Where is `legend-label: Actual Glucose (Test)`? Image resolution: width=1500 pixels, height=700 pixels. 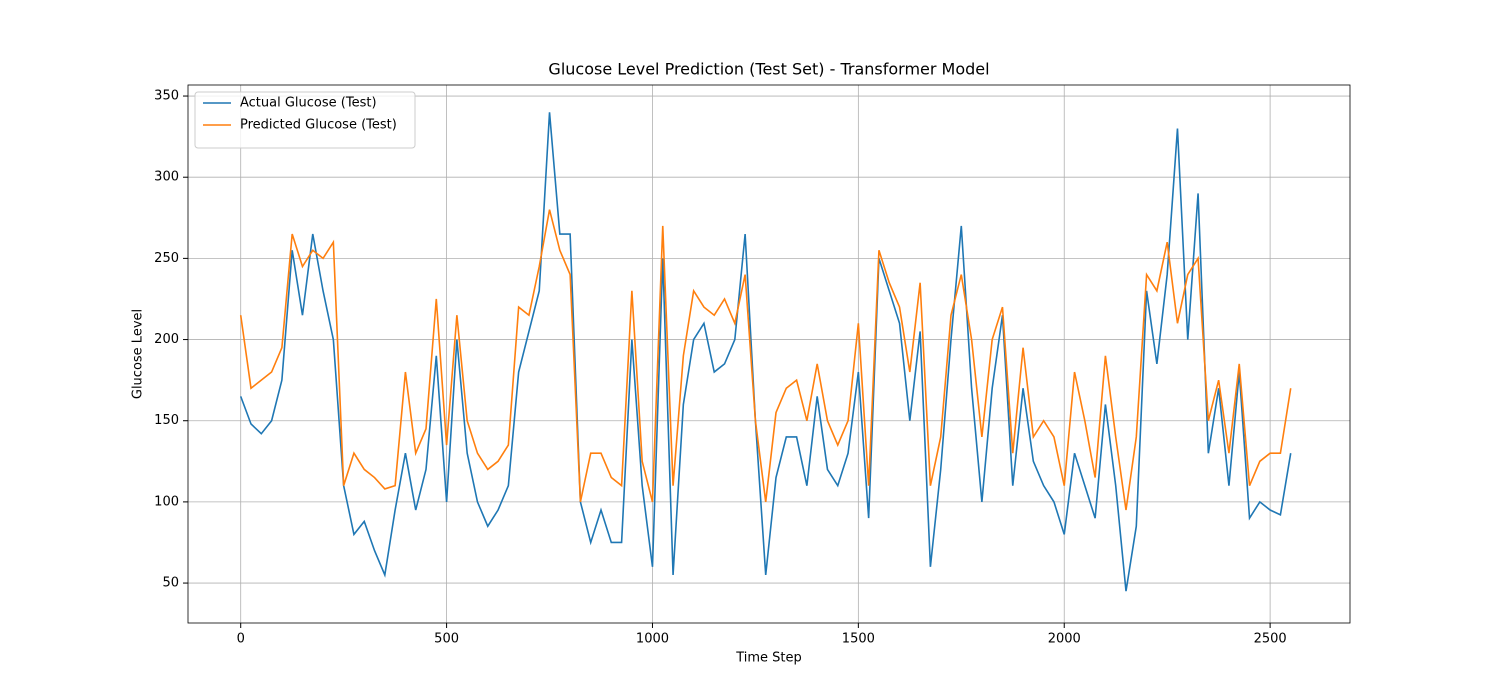 legend-label: Actual Glucose (Test) is located at coordinates (308, 103).